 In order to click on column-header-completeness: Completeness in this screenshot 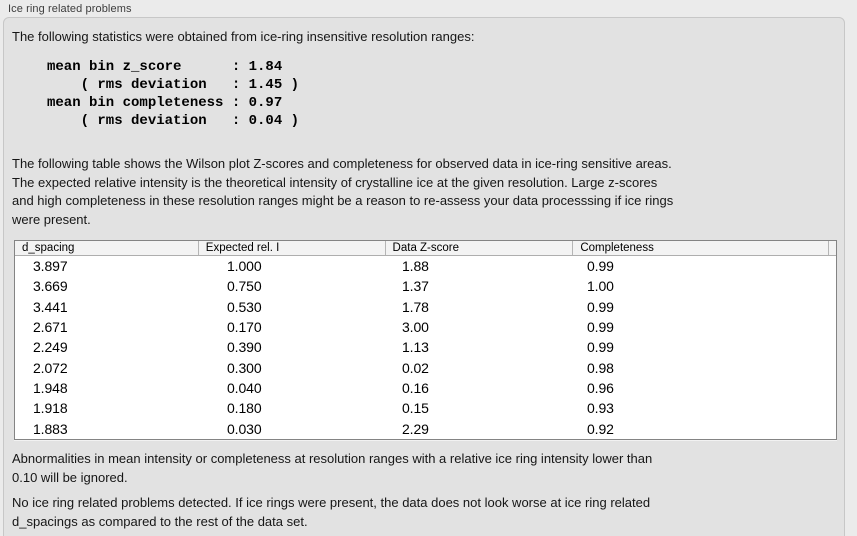, I will do `click(701, 248)`.